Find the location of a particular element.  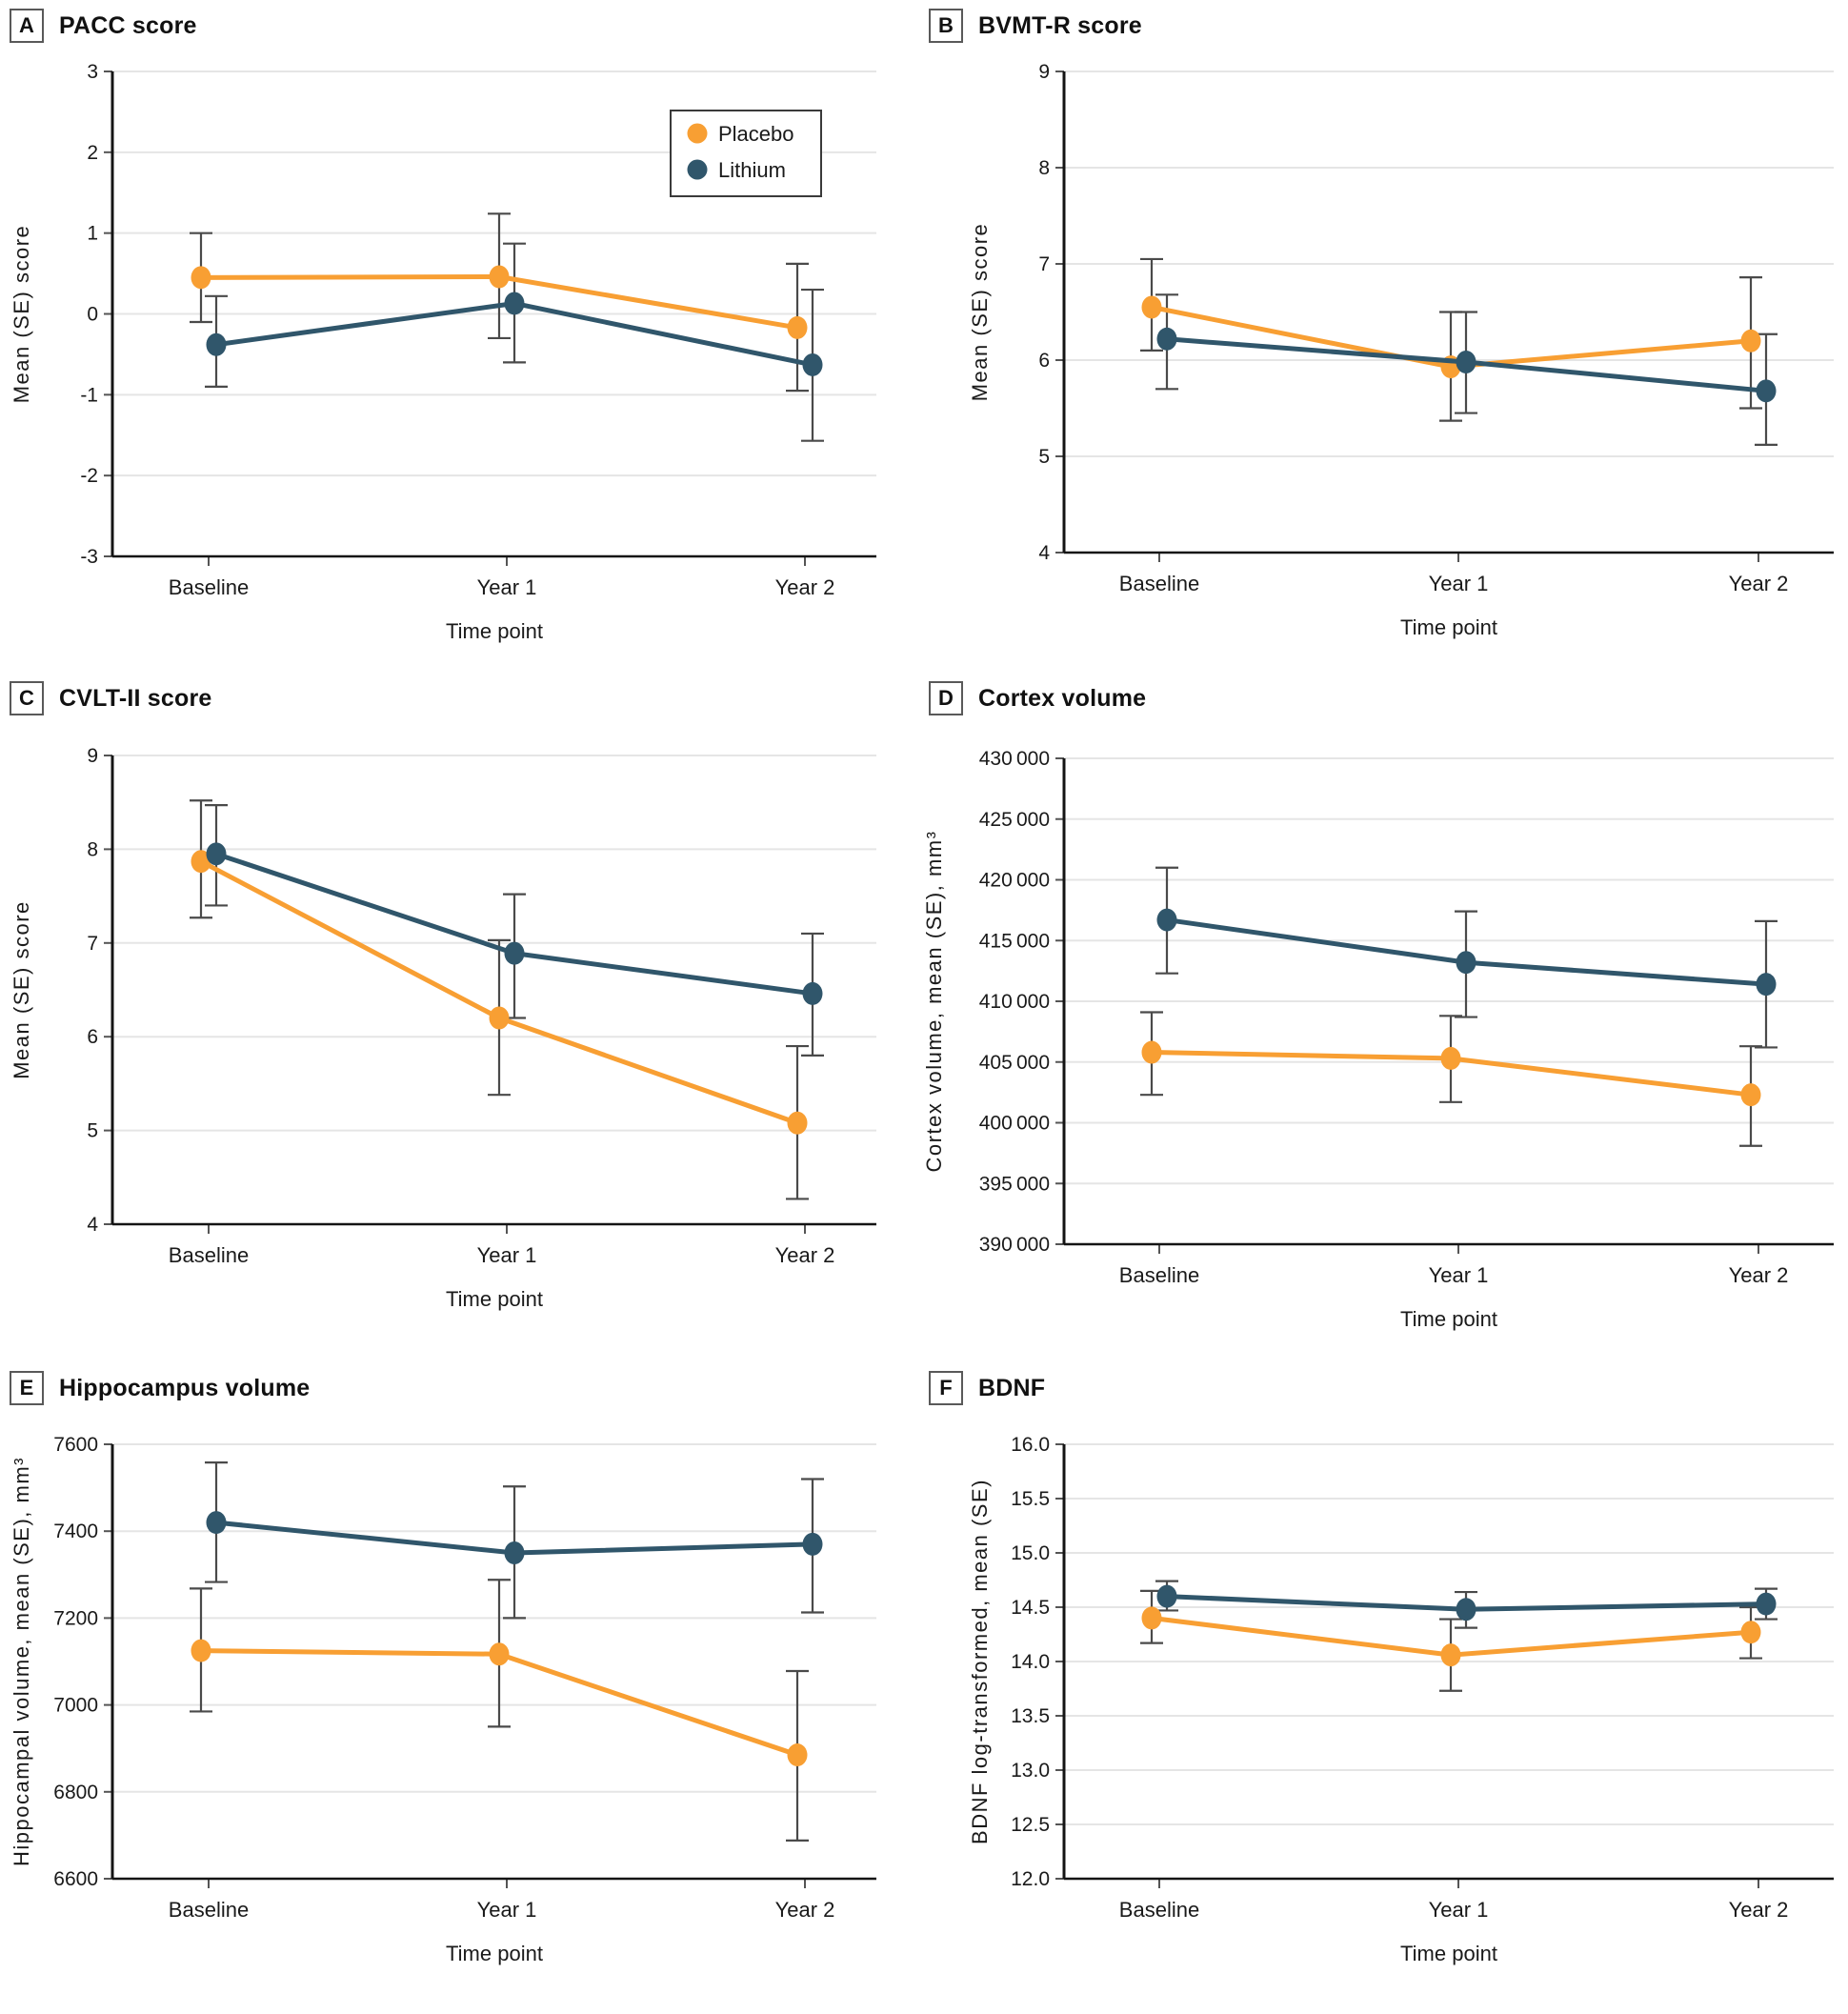

panel-b-title: BVMT-R score is located at coordinates (1060, 25).